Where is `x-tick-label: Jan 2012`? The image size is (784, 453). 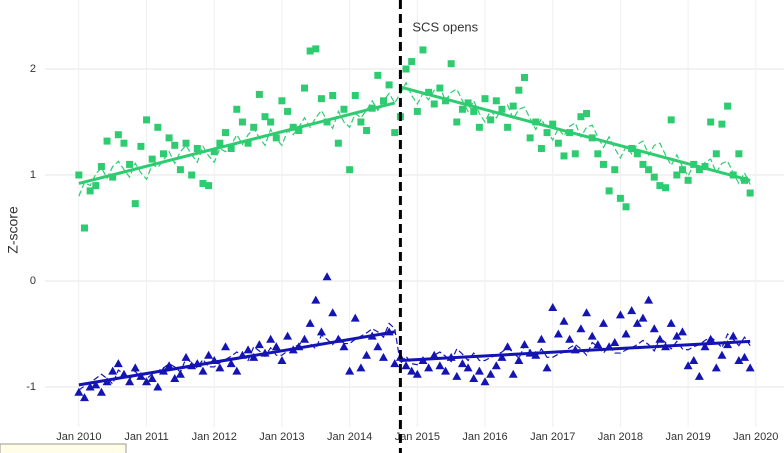 x-tick-label: Jan 2012 is located at coordinates (214, 437).